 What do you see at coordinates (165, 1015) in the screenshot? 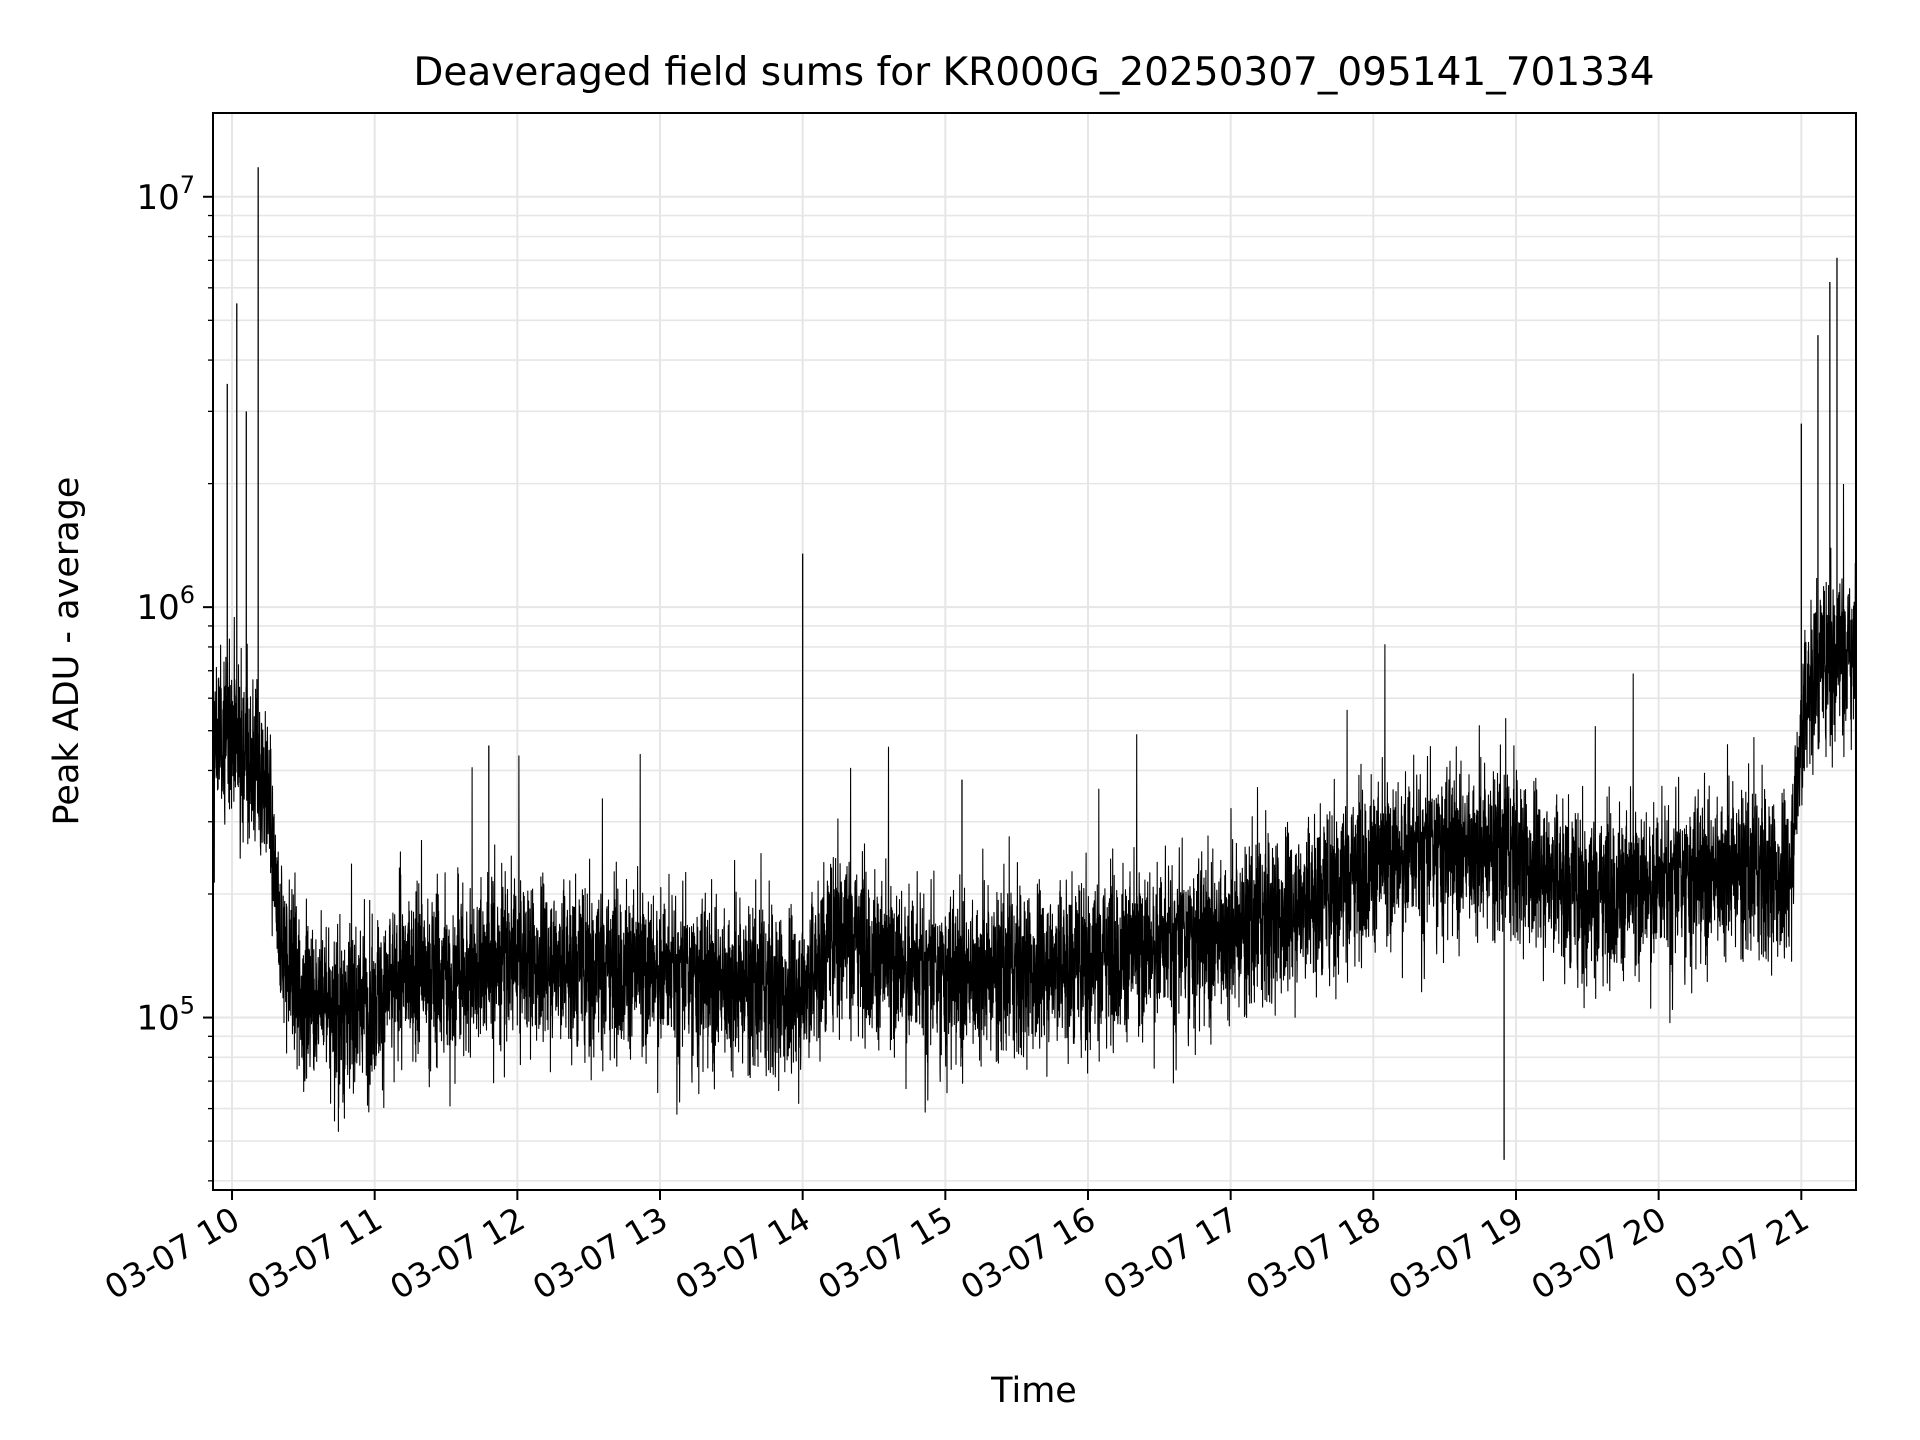
I see `y-tick-label: 10⁵` at bounding box center [165, 1015].